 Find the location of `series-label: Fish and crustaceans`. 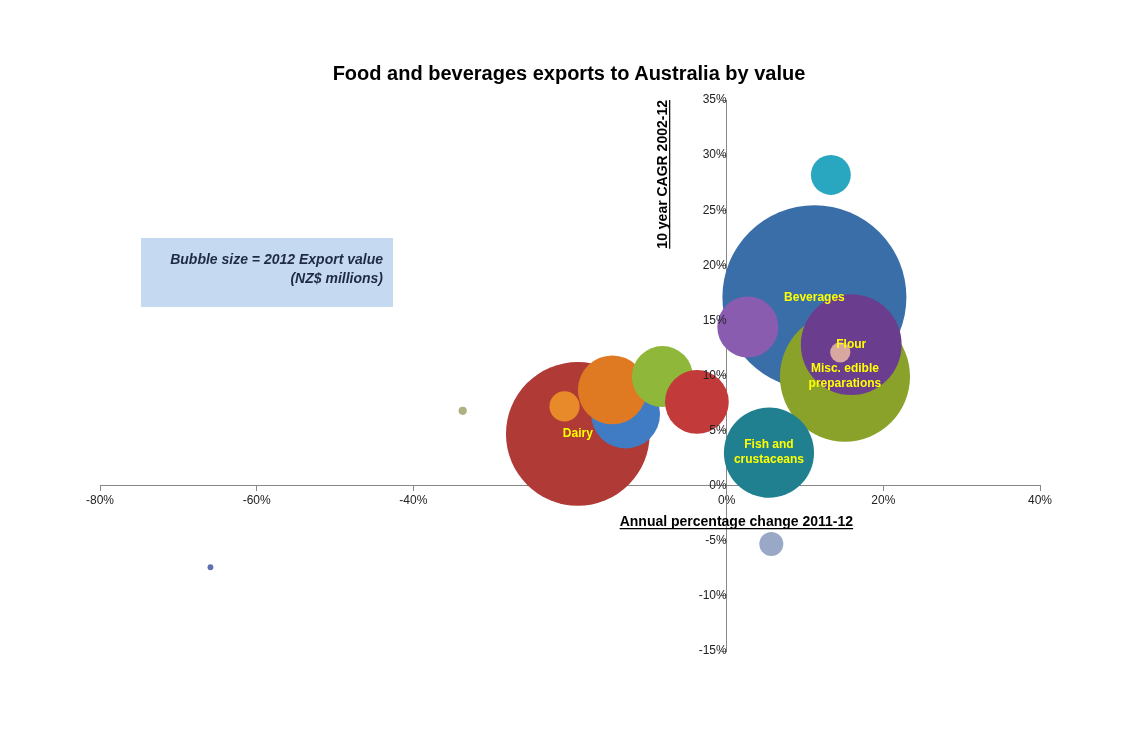

series-label: Fish and crustaceans is located at coordinates (769, 452).